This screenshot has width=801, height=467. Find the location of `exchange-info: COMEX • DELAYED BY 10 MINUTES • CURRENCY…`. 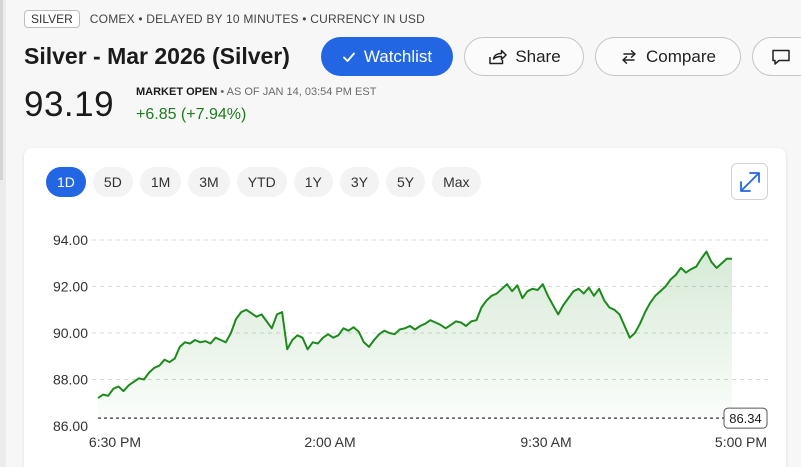

exchange-info: COMEX • DELAYED BY 10 MINUTES • CURRENCY… is located at coordinates (257, 19).